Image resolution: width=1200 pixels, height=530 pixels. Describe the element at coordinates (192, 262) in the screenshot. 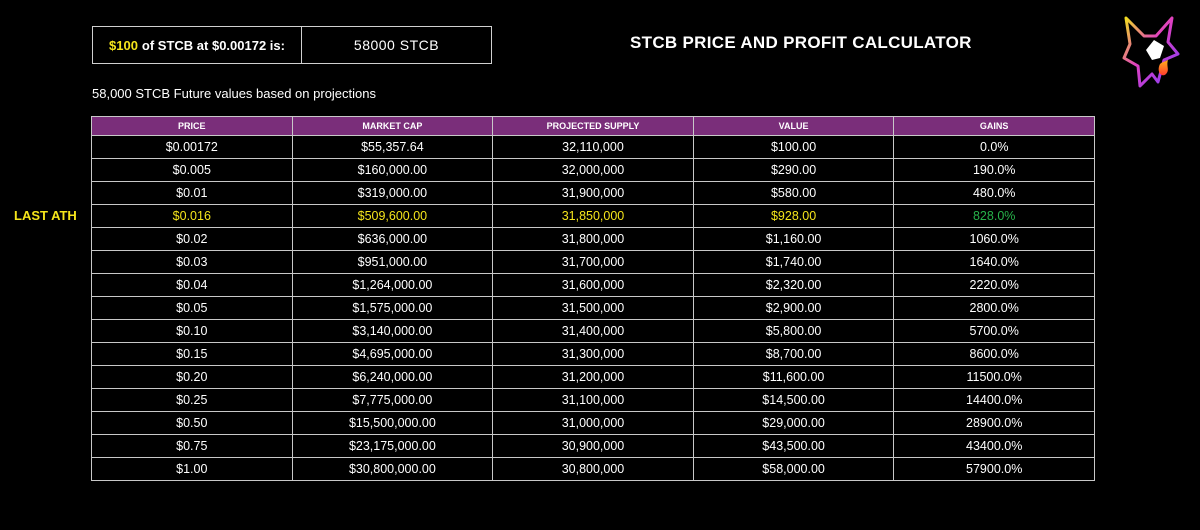

I see `price-cell: $0.03` at that location.